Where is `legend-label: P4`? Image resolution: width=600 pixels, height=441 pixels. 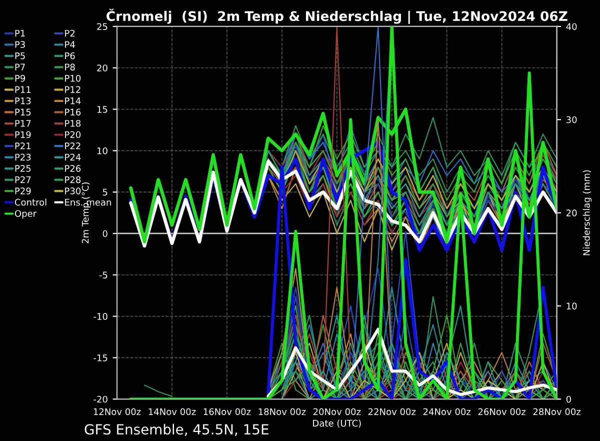
legend-label: P4 is located at coordinates (70, 44).